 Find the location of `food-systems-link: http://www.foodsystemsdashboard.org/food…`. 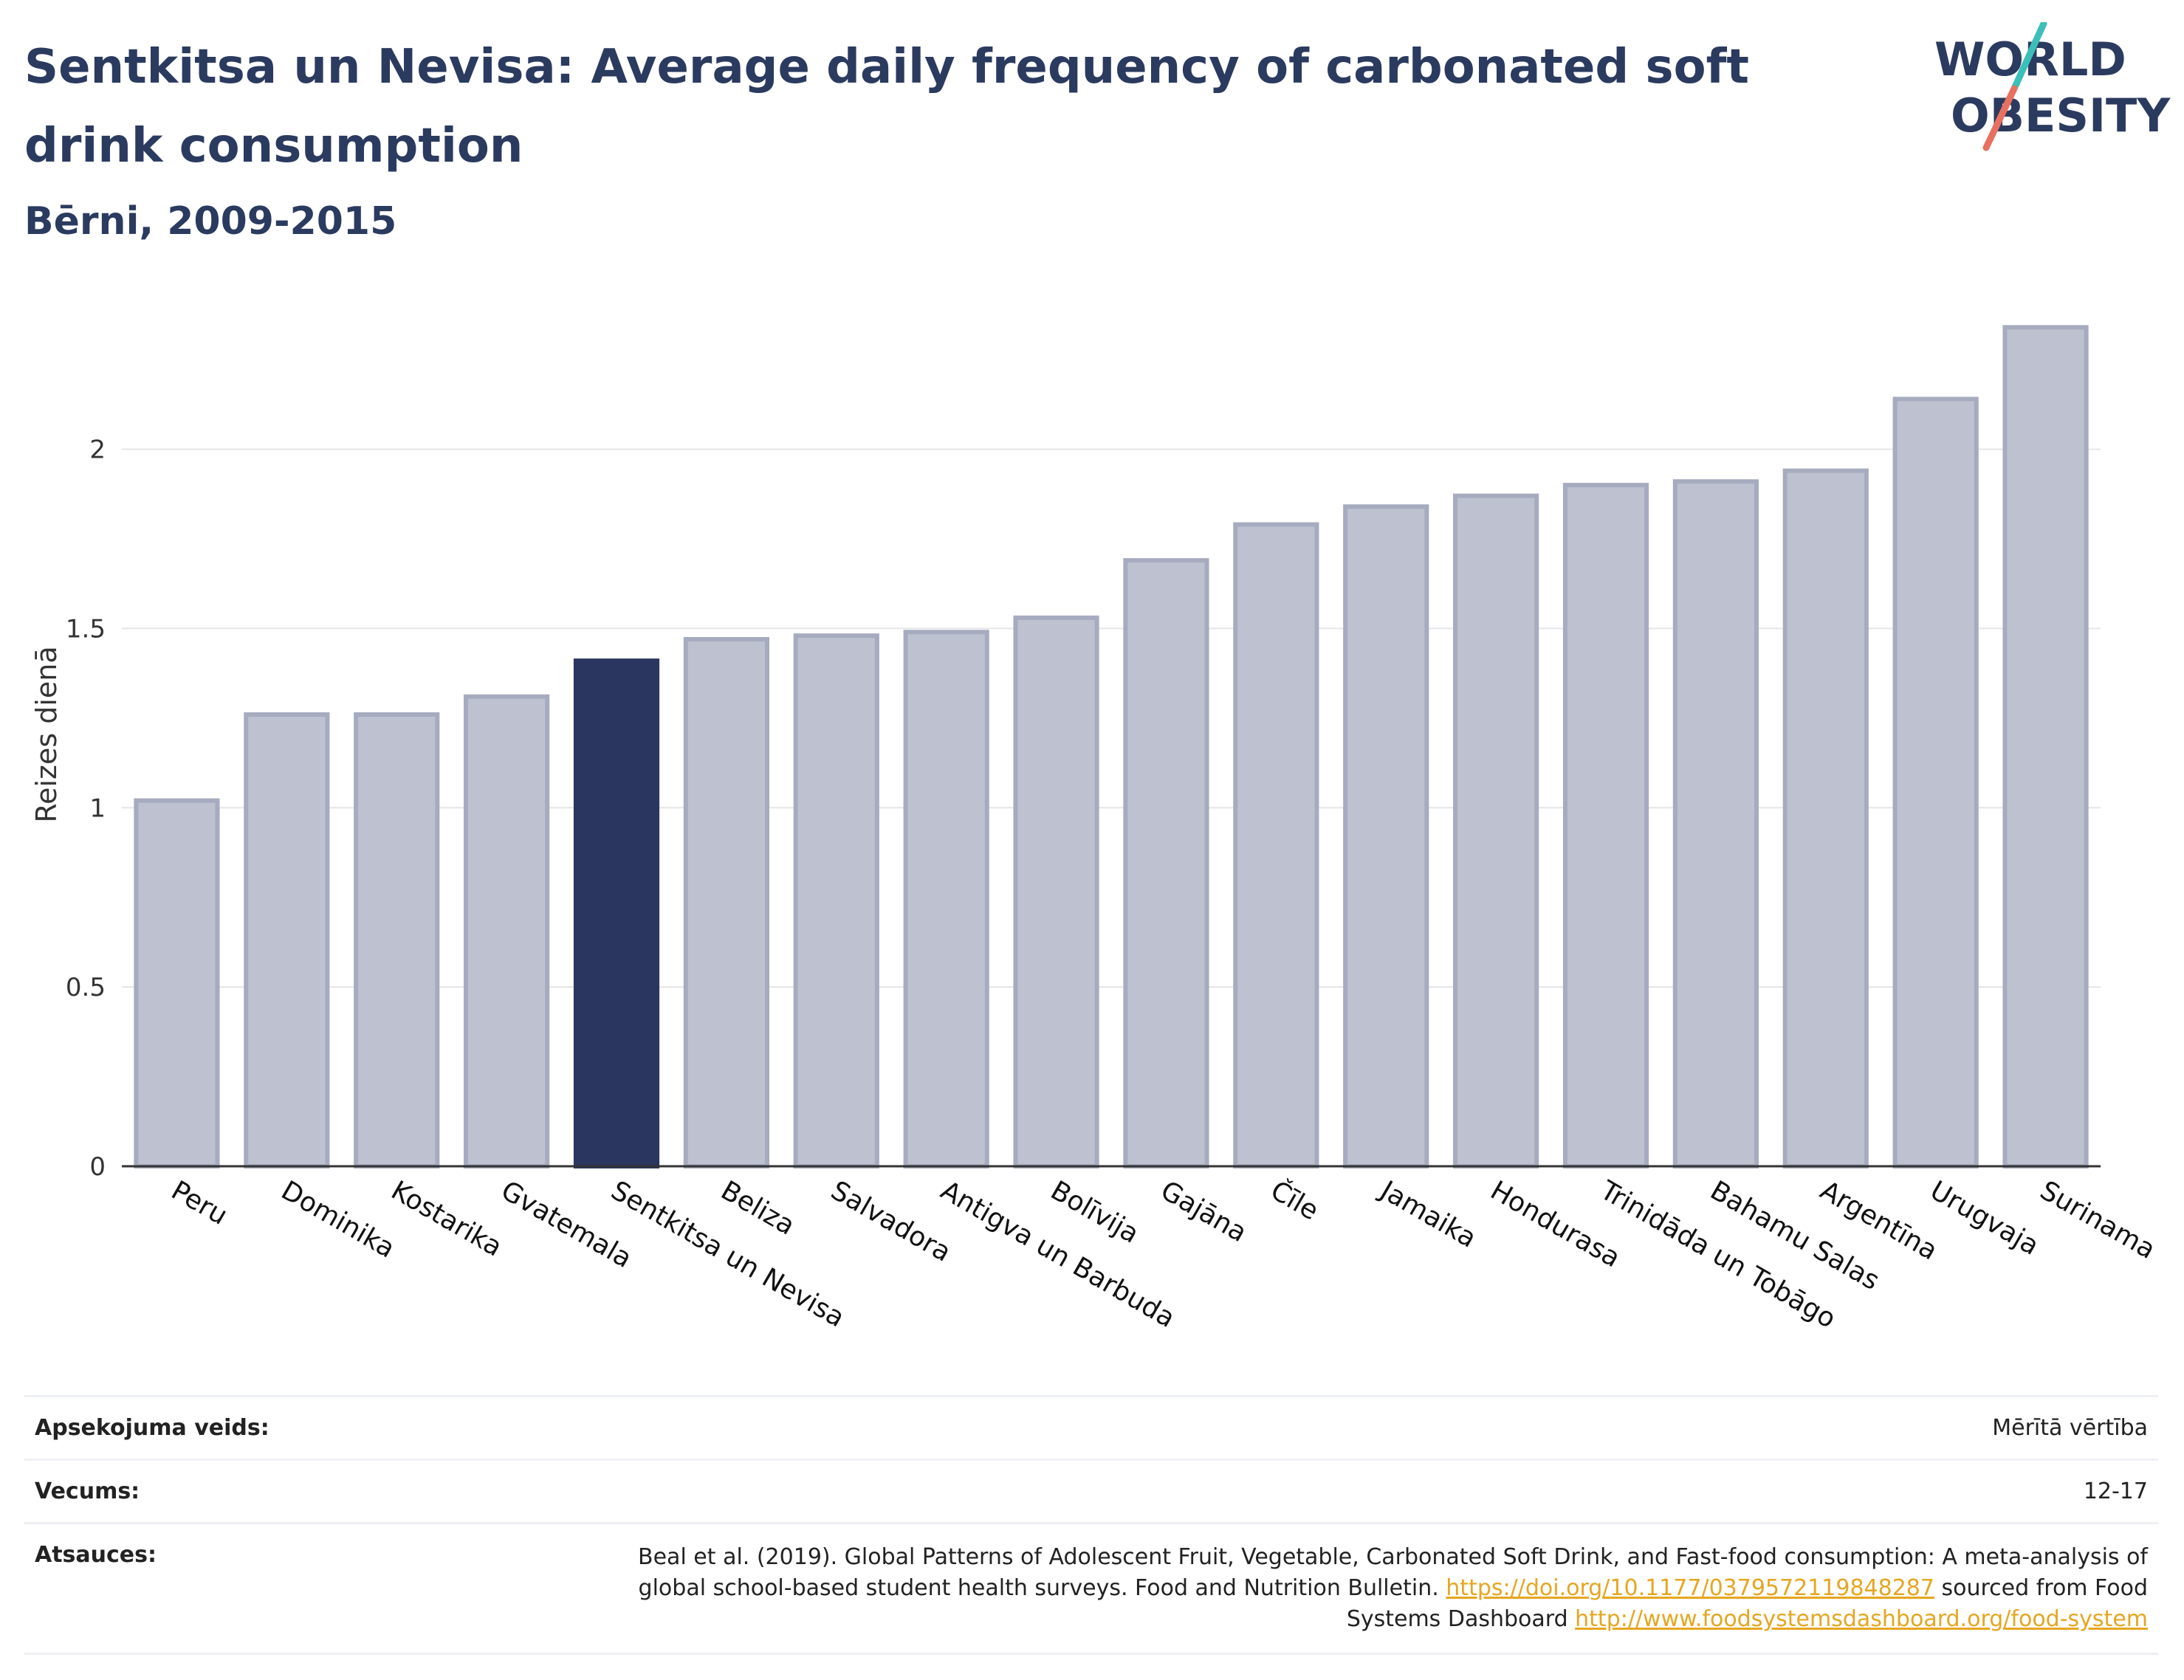

food-systems-link: http://www.foodsystemsdashboard.org/food… is located at coordinates (1862, 1619).